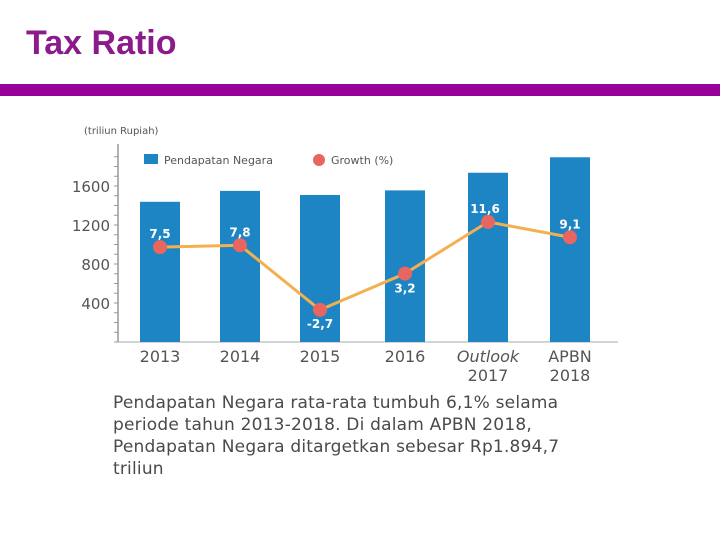 This screenshot has height=540, width=720. I want to click on bar-2015, so click(320, 268).